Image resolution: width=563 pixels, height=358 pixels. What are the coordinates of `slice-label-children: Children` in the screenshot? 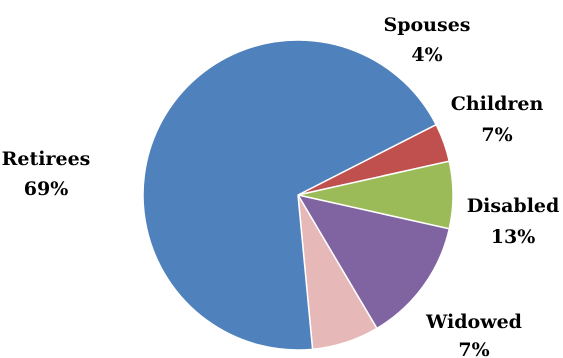 It's located at (497, 104).